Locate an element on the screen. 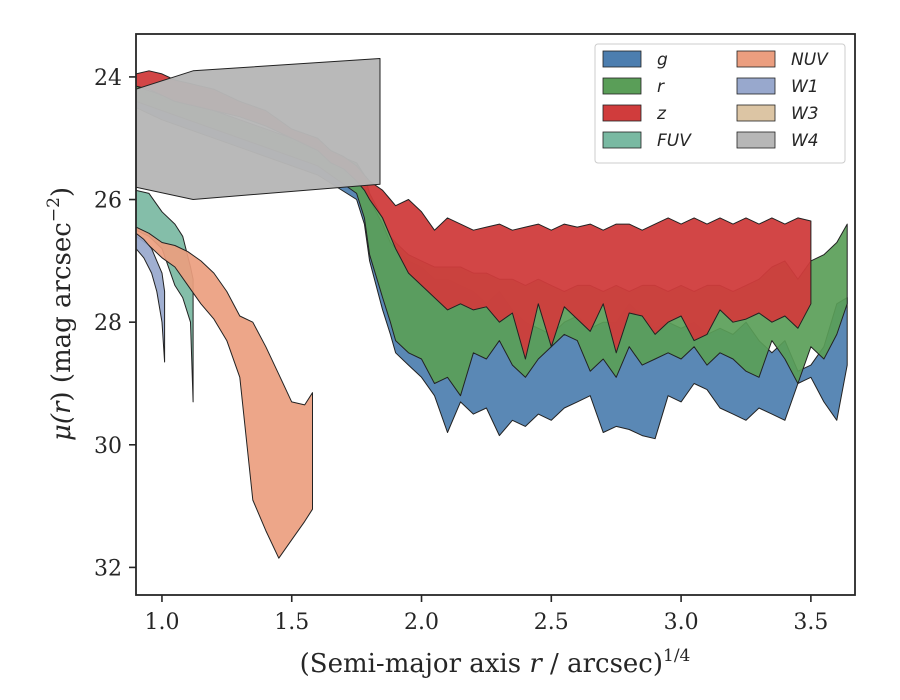 Image resolution: width=900 pixels, height=700 pixels. legend-label-nuv: NUV is located at coordinates (810, 60).